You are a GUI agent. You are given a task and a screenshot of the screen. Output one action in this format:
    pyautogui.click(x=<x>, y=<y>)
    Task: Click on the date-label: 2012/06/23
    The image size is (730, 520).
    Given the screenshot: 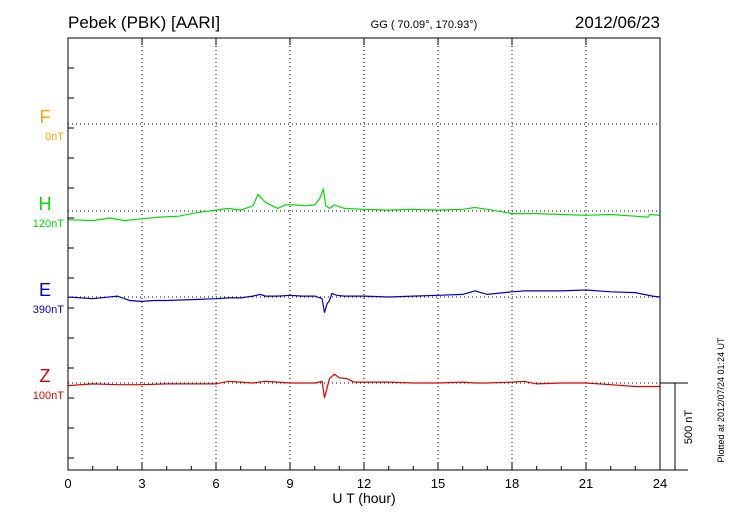 What is the action you would take?
    pyautogui.click(x=617, y=22)
    